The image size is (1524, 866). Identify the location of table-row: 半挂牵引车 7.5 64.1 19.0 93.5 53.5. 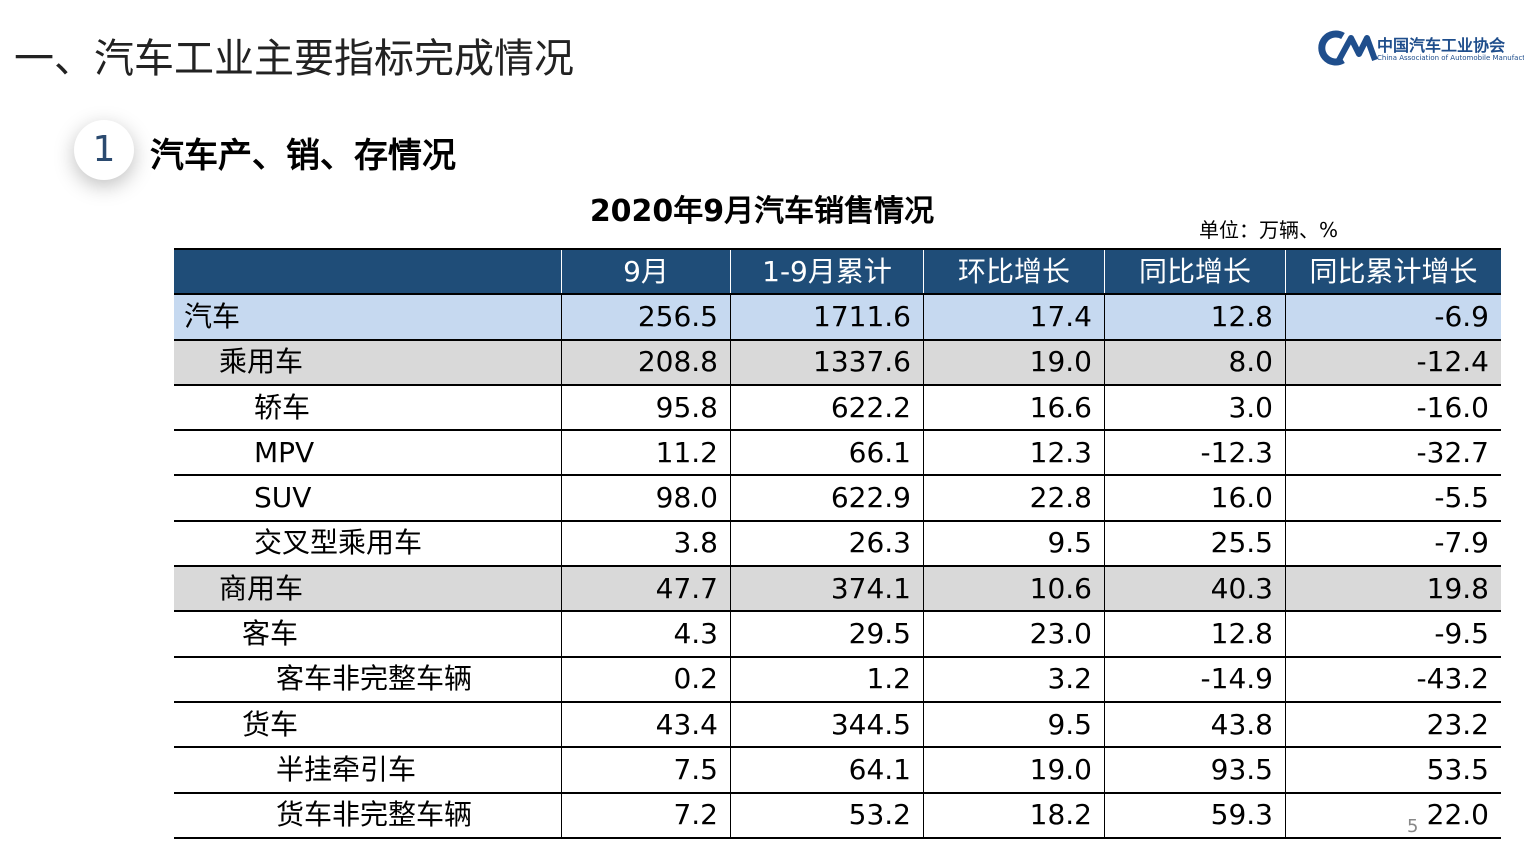
(837, 770).